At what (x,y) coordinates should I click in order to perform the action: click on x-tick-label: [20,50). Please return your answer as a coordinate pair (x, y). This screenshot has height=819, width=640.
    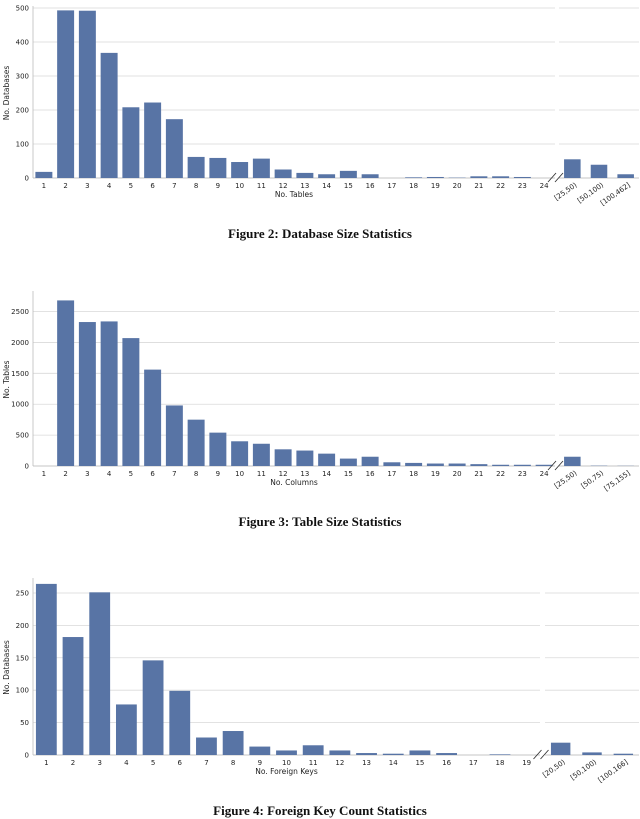
    Looking at the image, I should click on (554, 768).